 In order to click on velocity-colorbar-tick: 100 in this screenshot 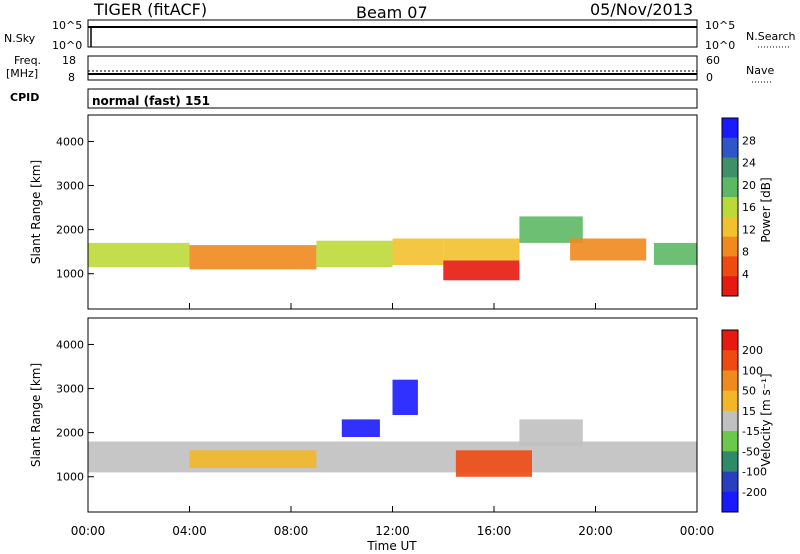, I will do `click(752, 370)`.